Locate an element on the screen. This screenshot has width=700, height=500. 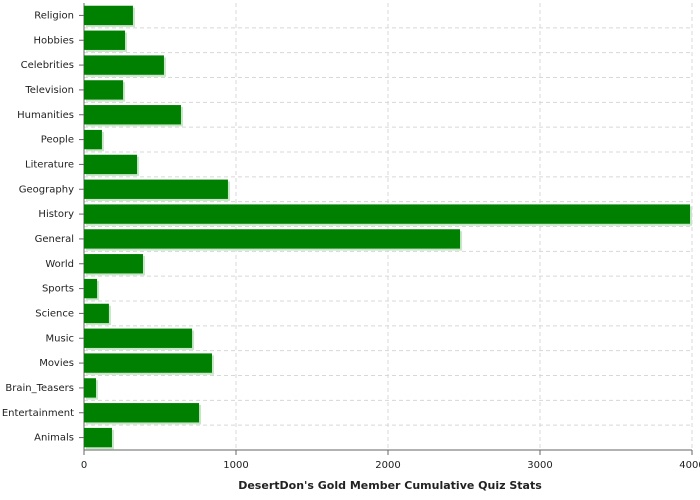
y-tick-label: World is located at coordinates (59, 264).